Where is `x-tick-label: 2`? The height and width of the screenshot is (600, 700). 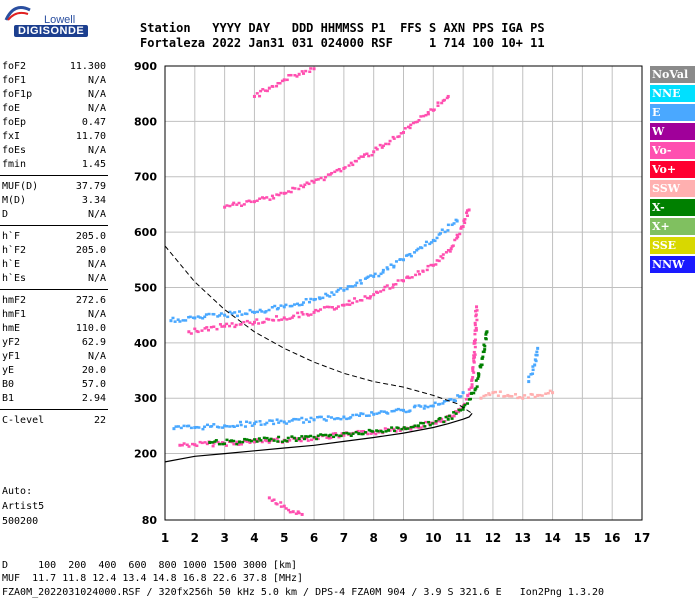 x-tick-label: 2 is located at coordinates (195, 538).